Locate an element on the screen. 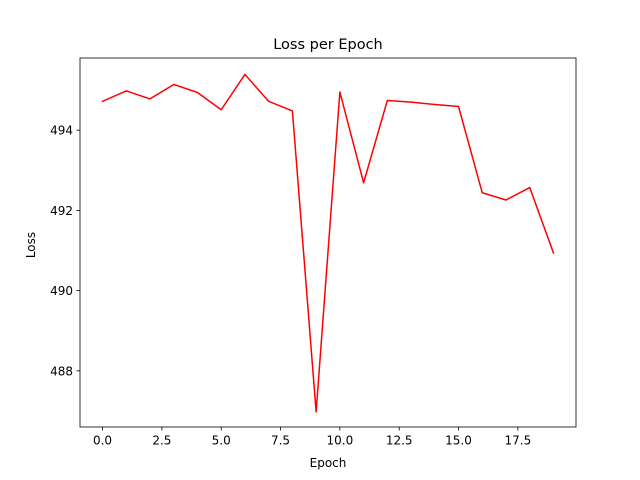  x-tick-label: 12.5 is located at coordinates (399, 441).